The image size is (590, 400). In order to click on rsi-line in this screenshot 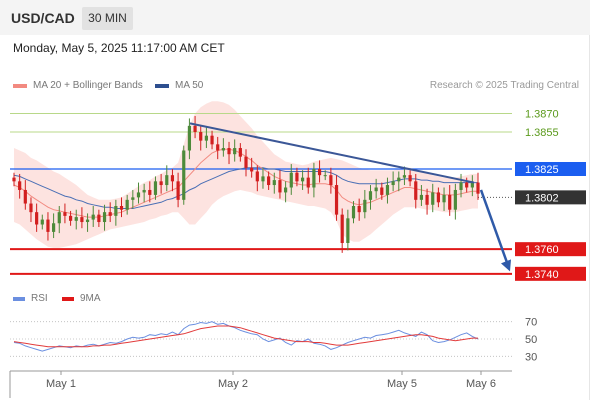, I will do `click(246, 336)`.